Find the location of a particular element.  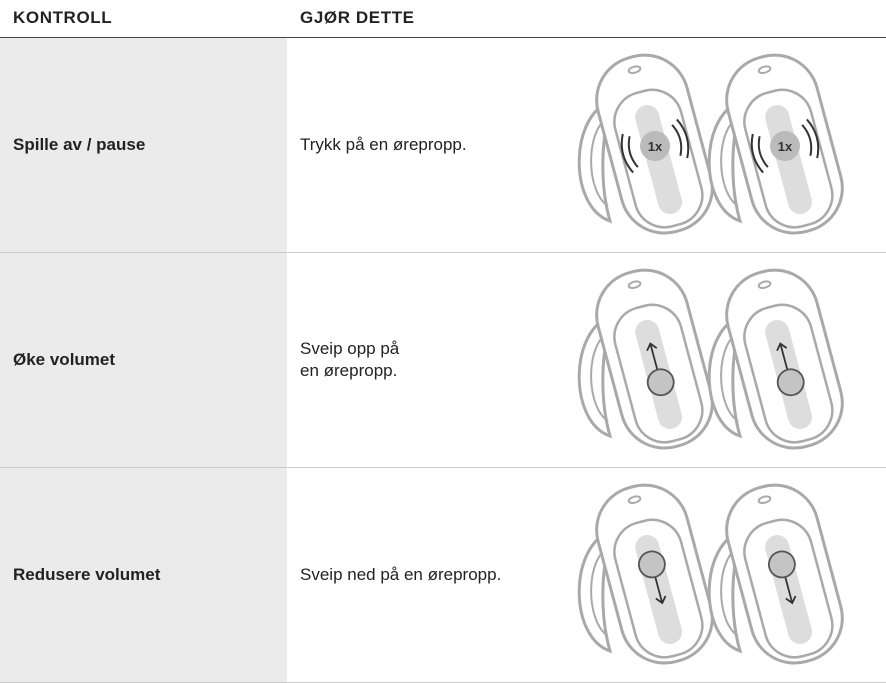

header: KONTROLL GJØR DETTE is located at coordinates (443, 19).